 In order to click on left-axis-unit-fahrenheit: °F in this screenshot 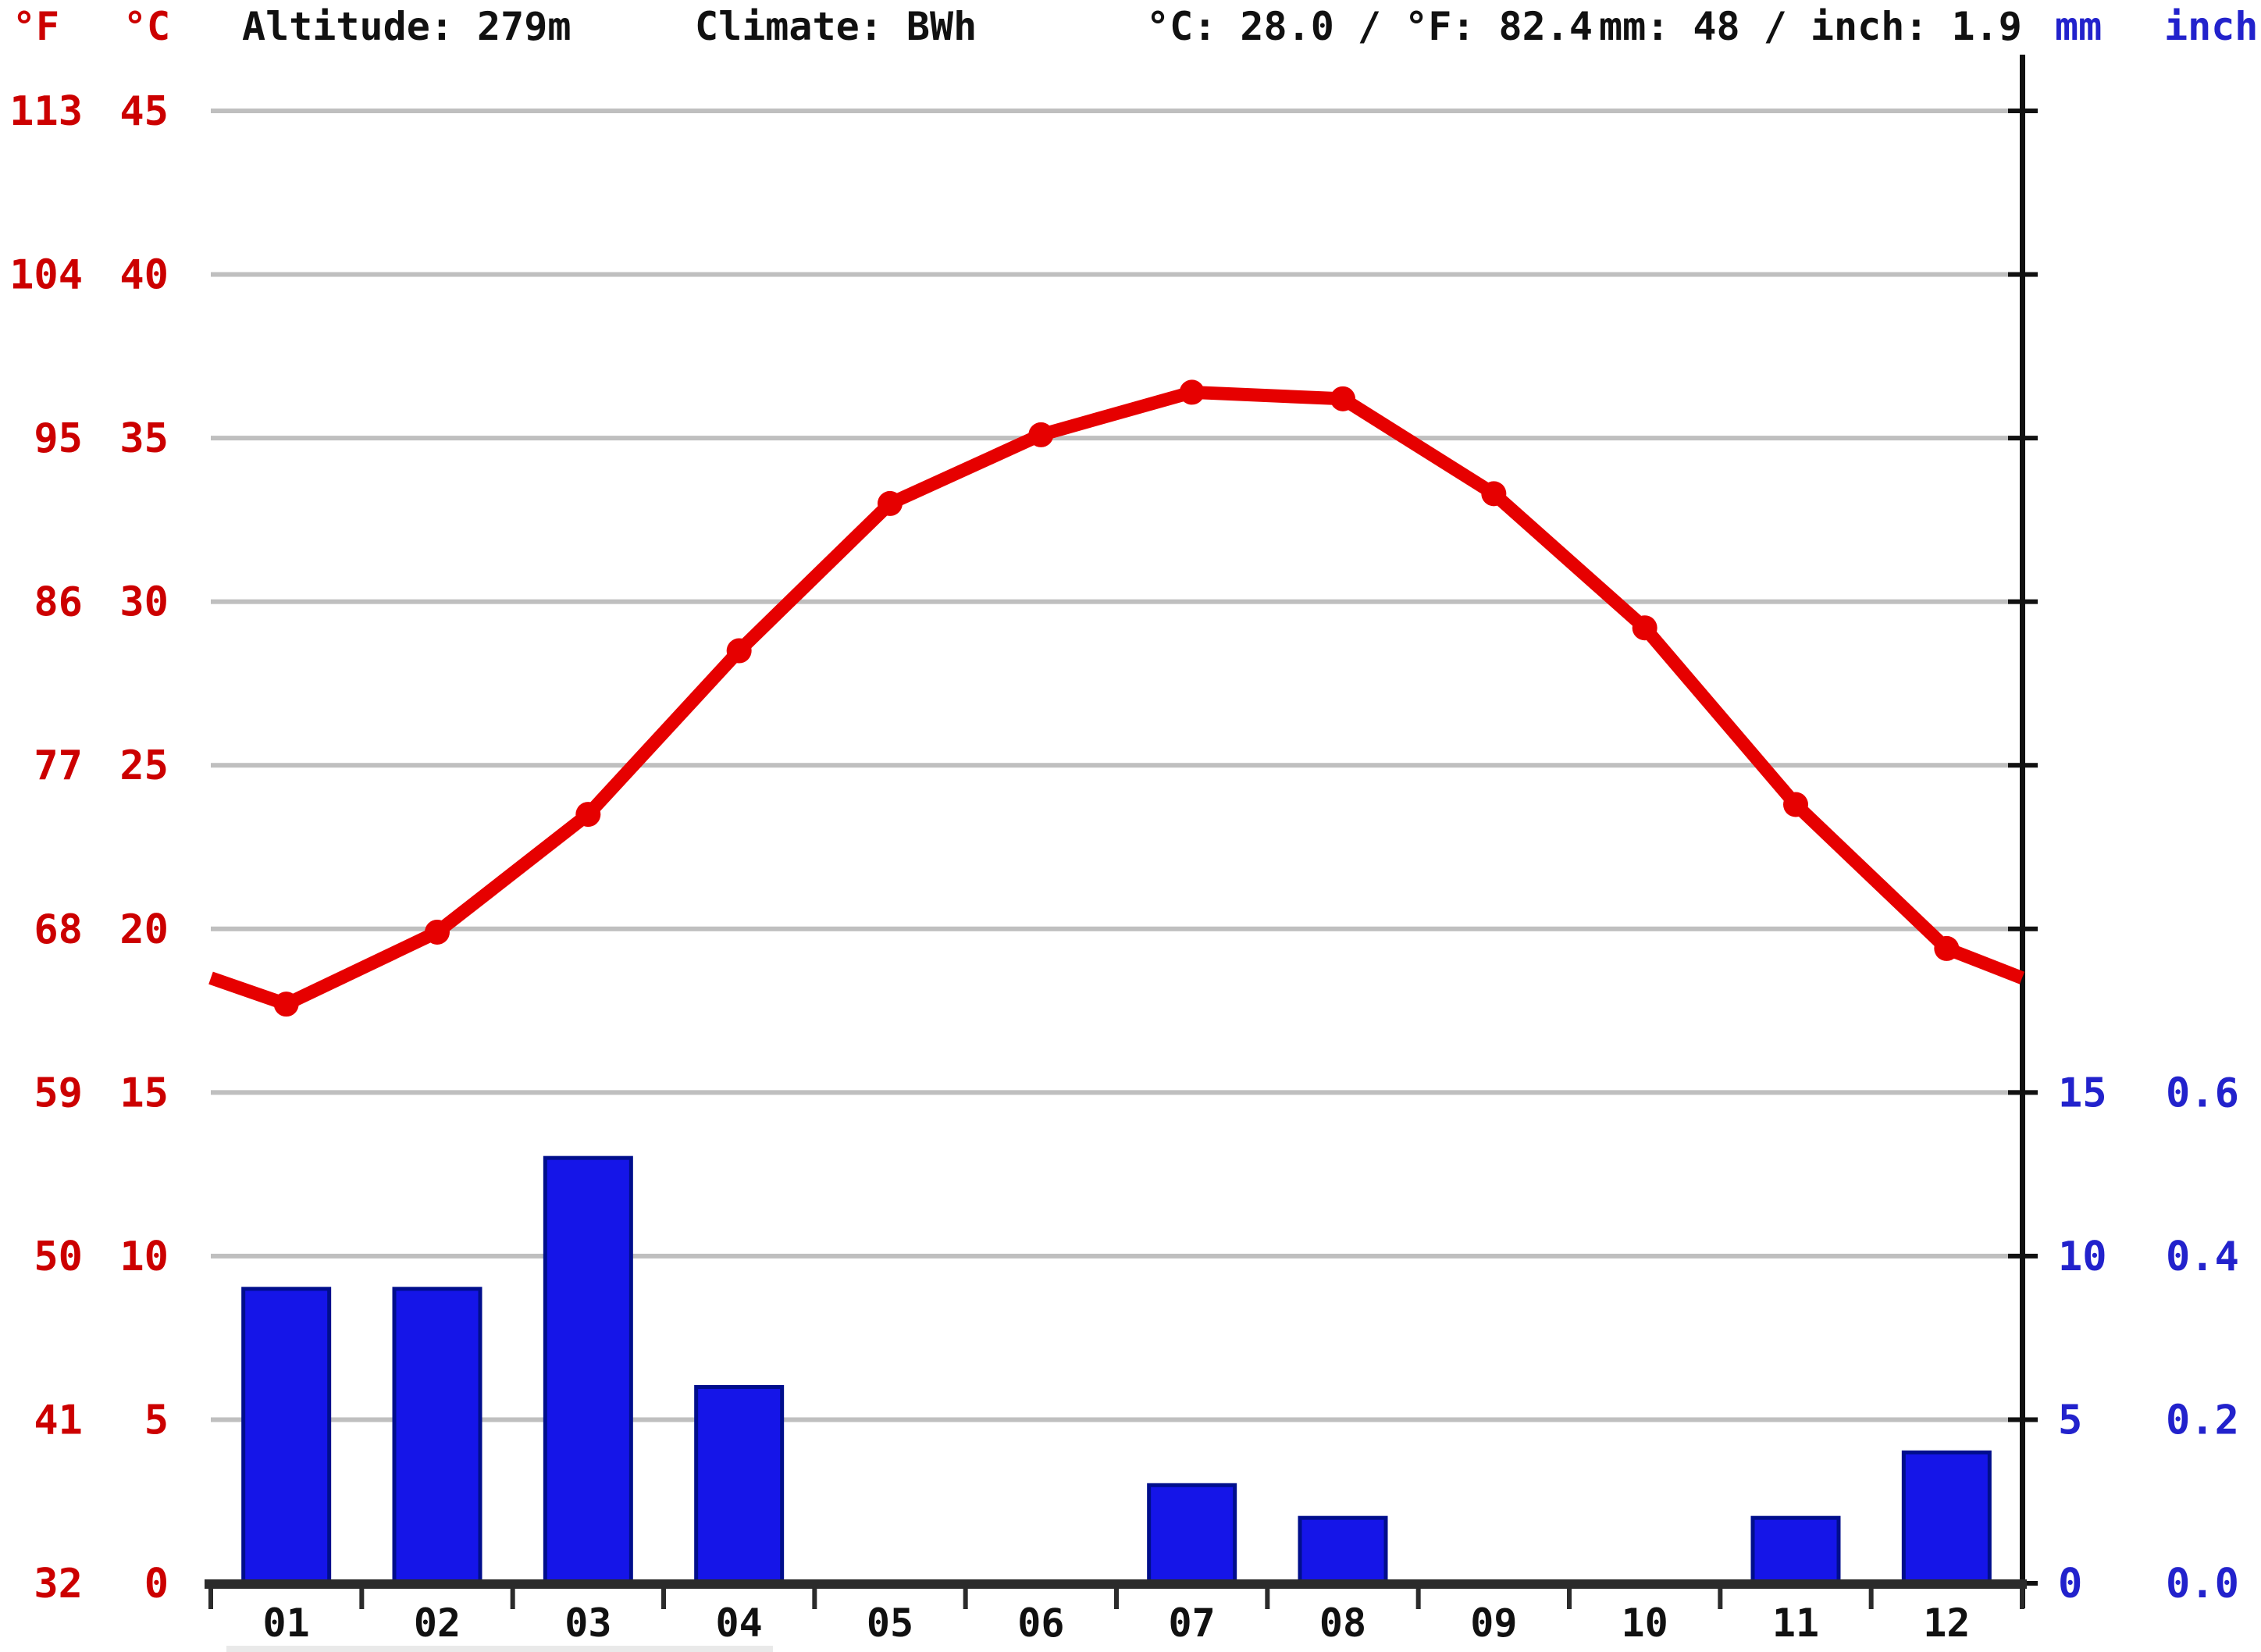, I will do `click(36, 27)`.